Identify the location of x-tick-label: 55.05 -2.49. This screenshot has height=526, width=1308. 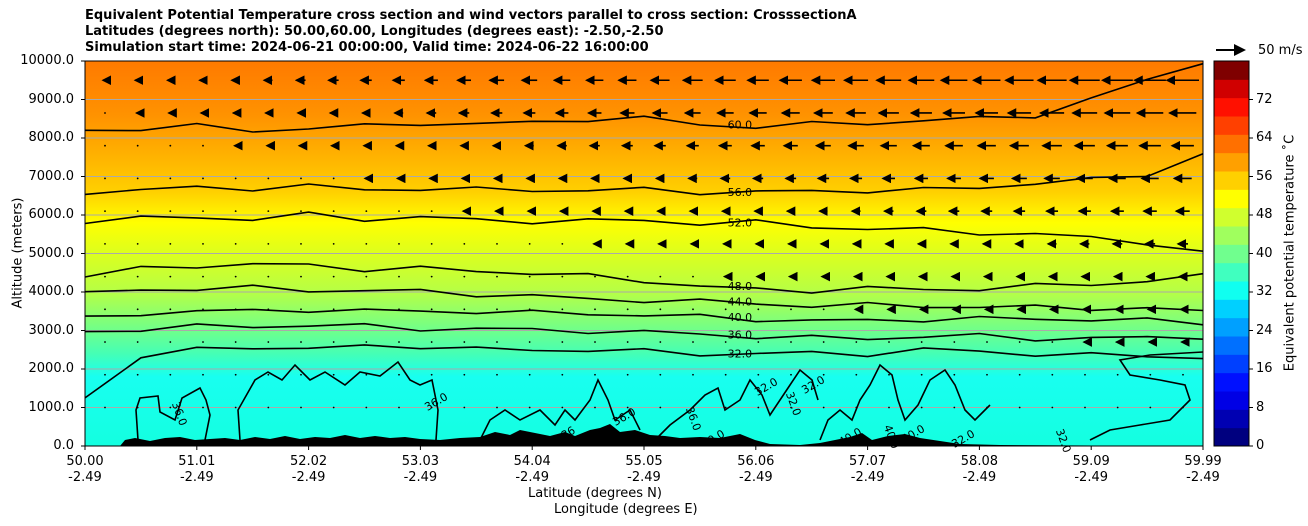
(644, 470).